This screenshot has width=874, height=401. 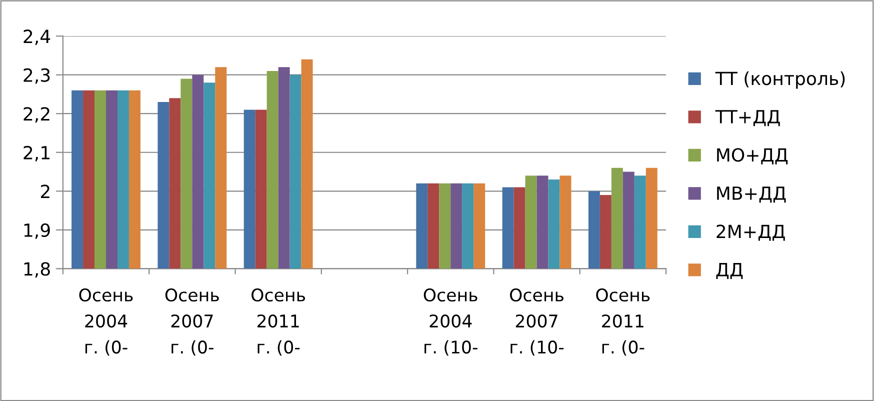 I want to click on y-tick-label: 2,2, so click(x=37, y=115).